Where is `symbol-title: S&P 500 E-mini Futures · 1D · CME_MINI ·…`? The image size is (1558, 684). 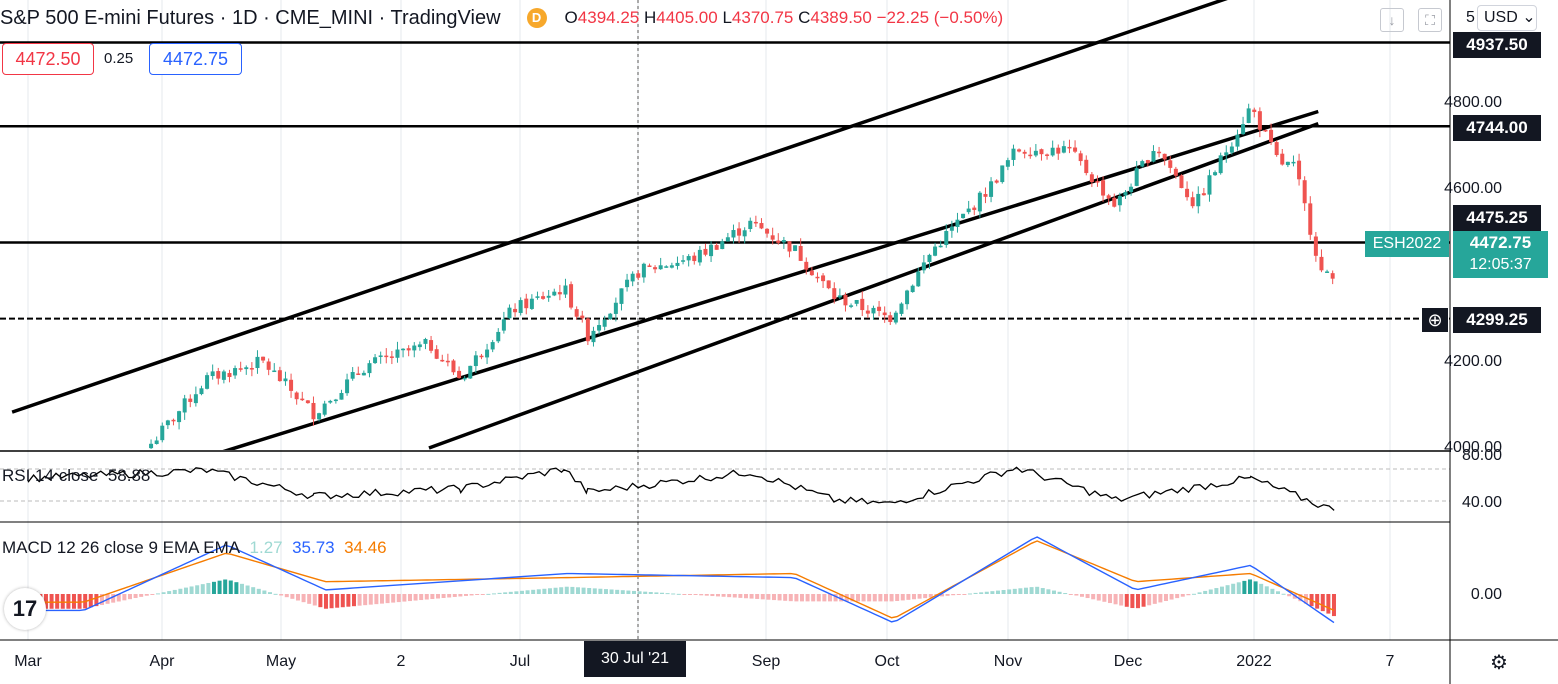 symbol-title: S&P 500 E-mini Futures · 1D · CME_MINI ·… is located at coordinates (250, 17).